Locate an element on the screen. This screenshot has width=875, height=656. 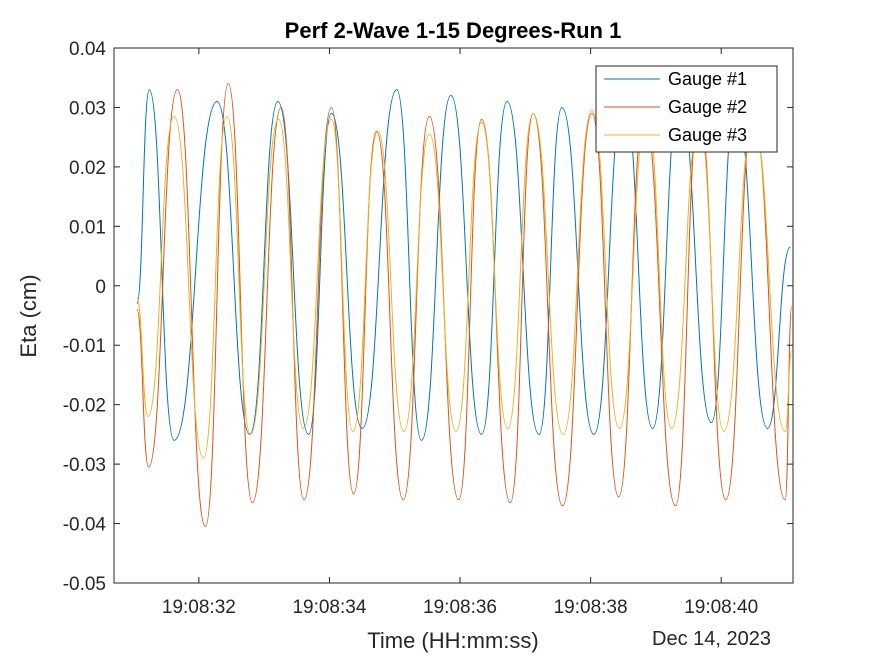
legend: Gauge #1 Gauge #2 Gauge #3 is located at coordinates (686, 109).